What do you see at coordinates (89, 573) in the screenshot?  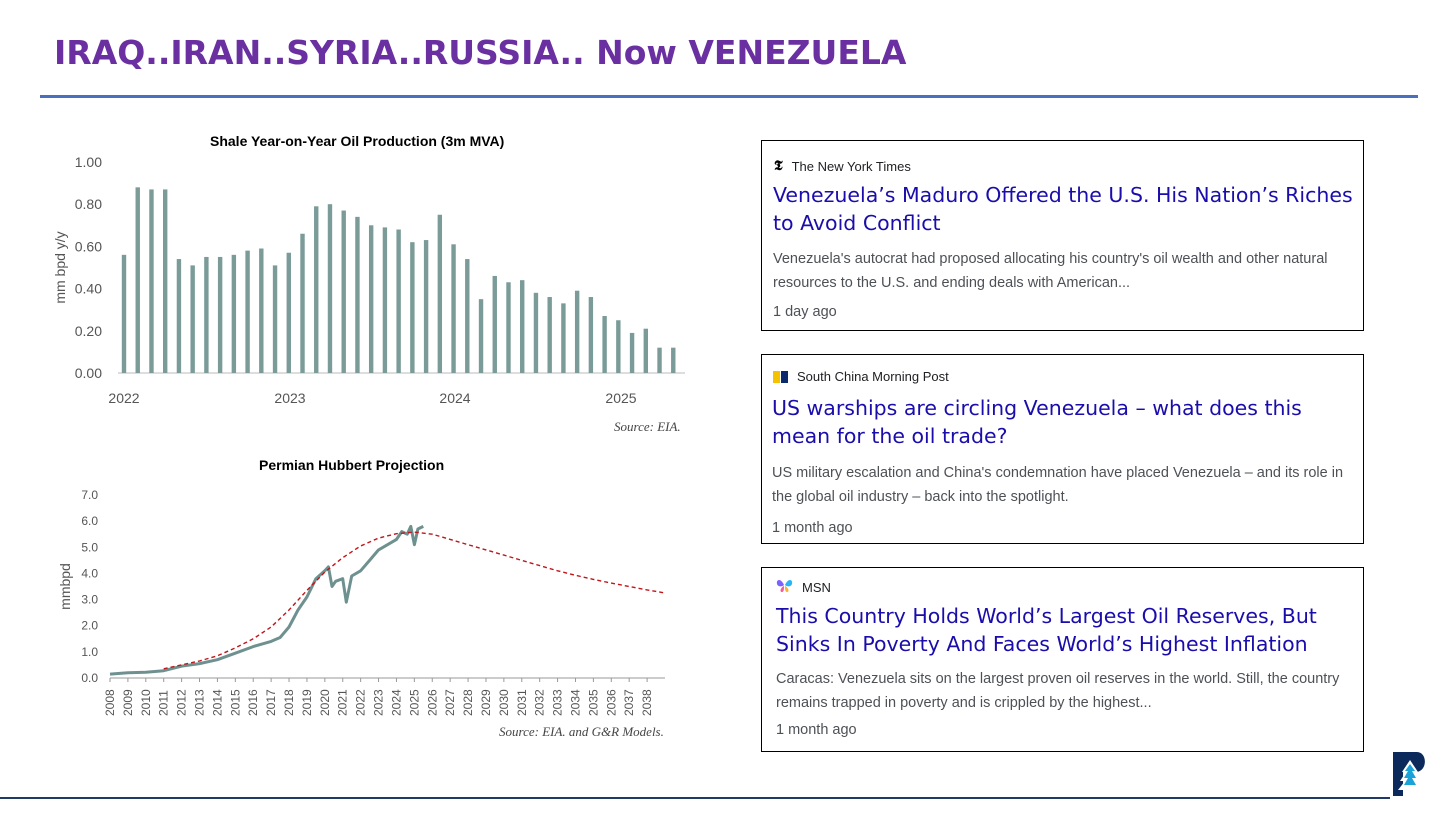 I see `y-tick-label: 4.0` at bounding box center [89, 573].